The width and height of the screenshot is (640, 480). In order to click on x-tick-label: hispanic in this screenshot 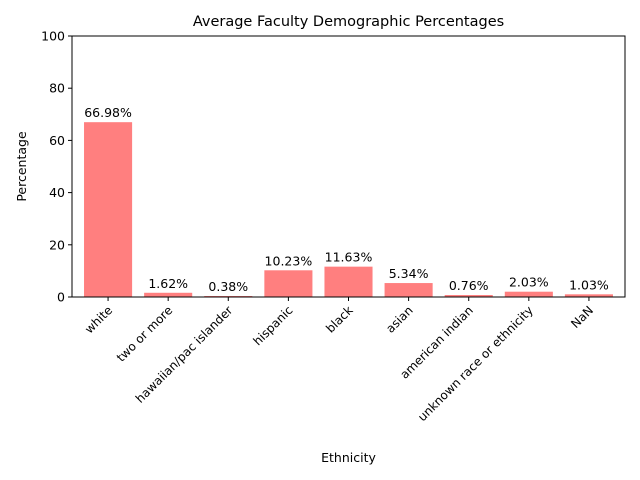, I will do `click(272, 325)`.